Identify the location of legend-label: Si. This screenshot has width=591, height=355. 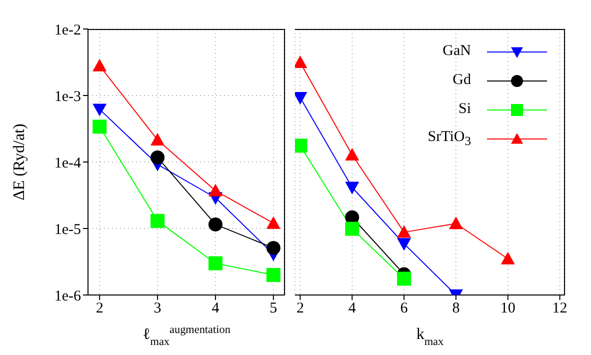
(464, 109).